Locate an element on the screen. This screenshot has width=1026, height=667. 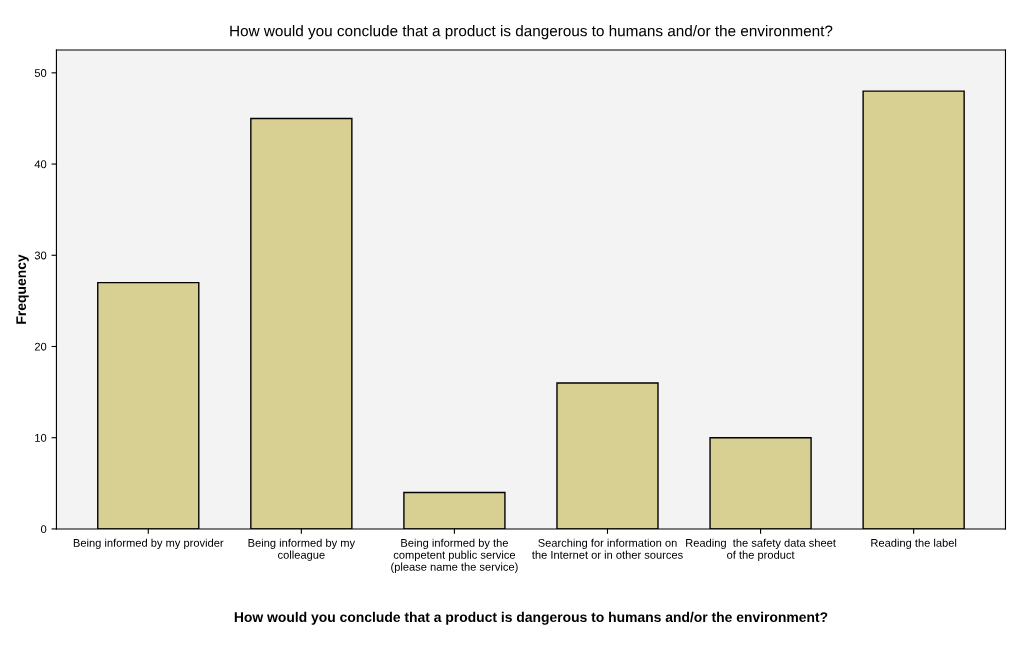
y-tick-label: 30 is located at coordinates (40, 255).